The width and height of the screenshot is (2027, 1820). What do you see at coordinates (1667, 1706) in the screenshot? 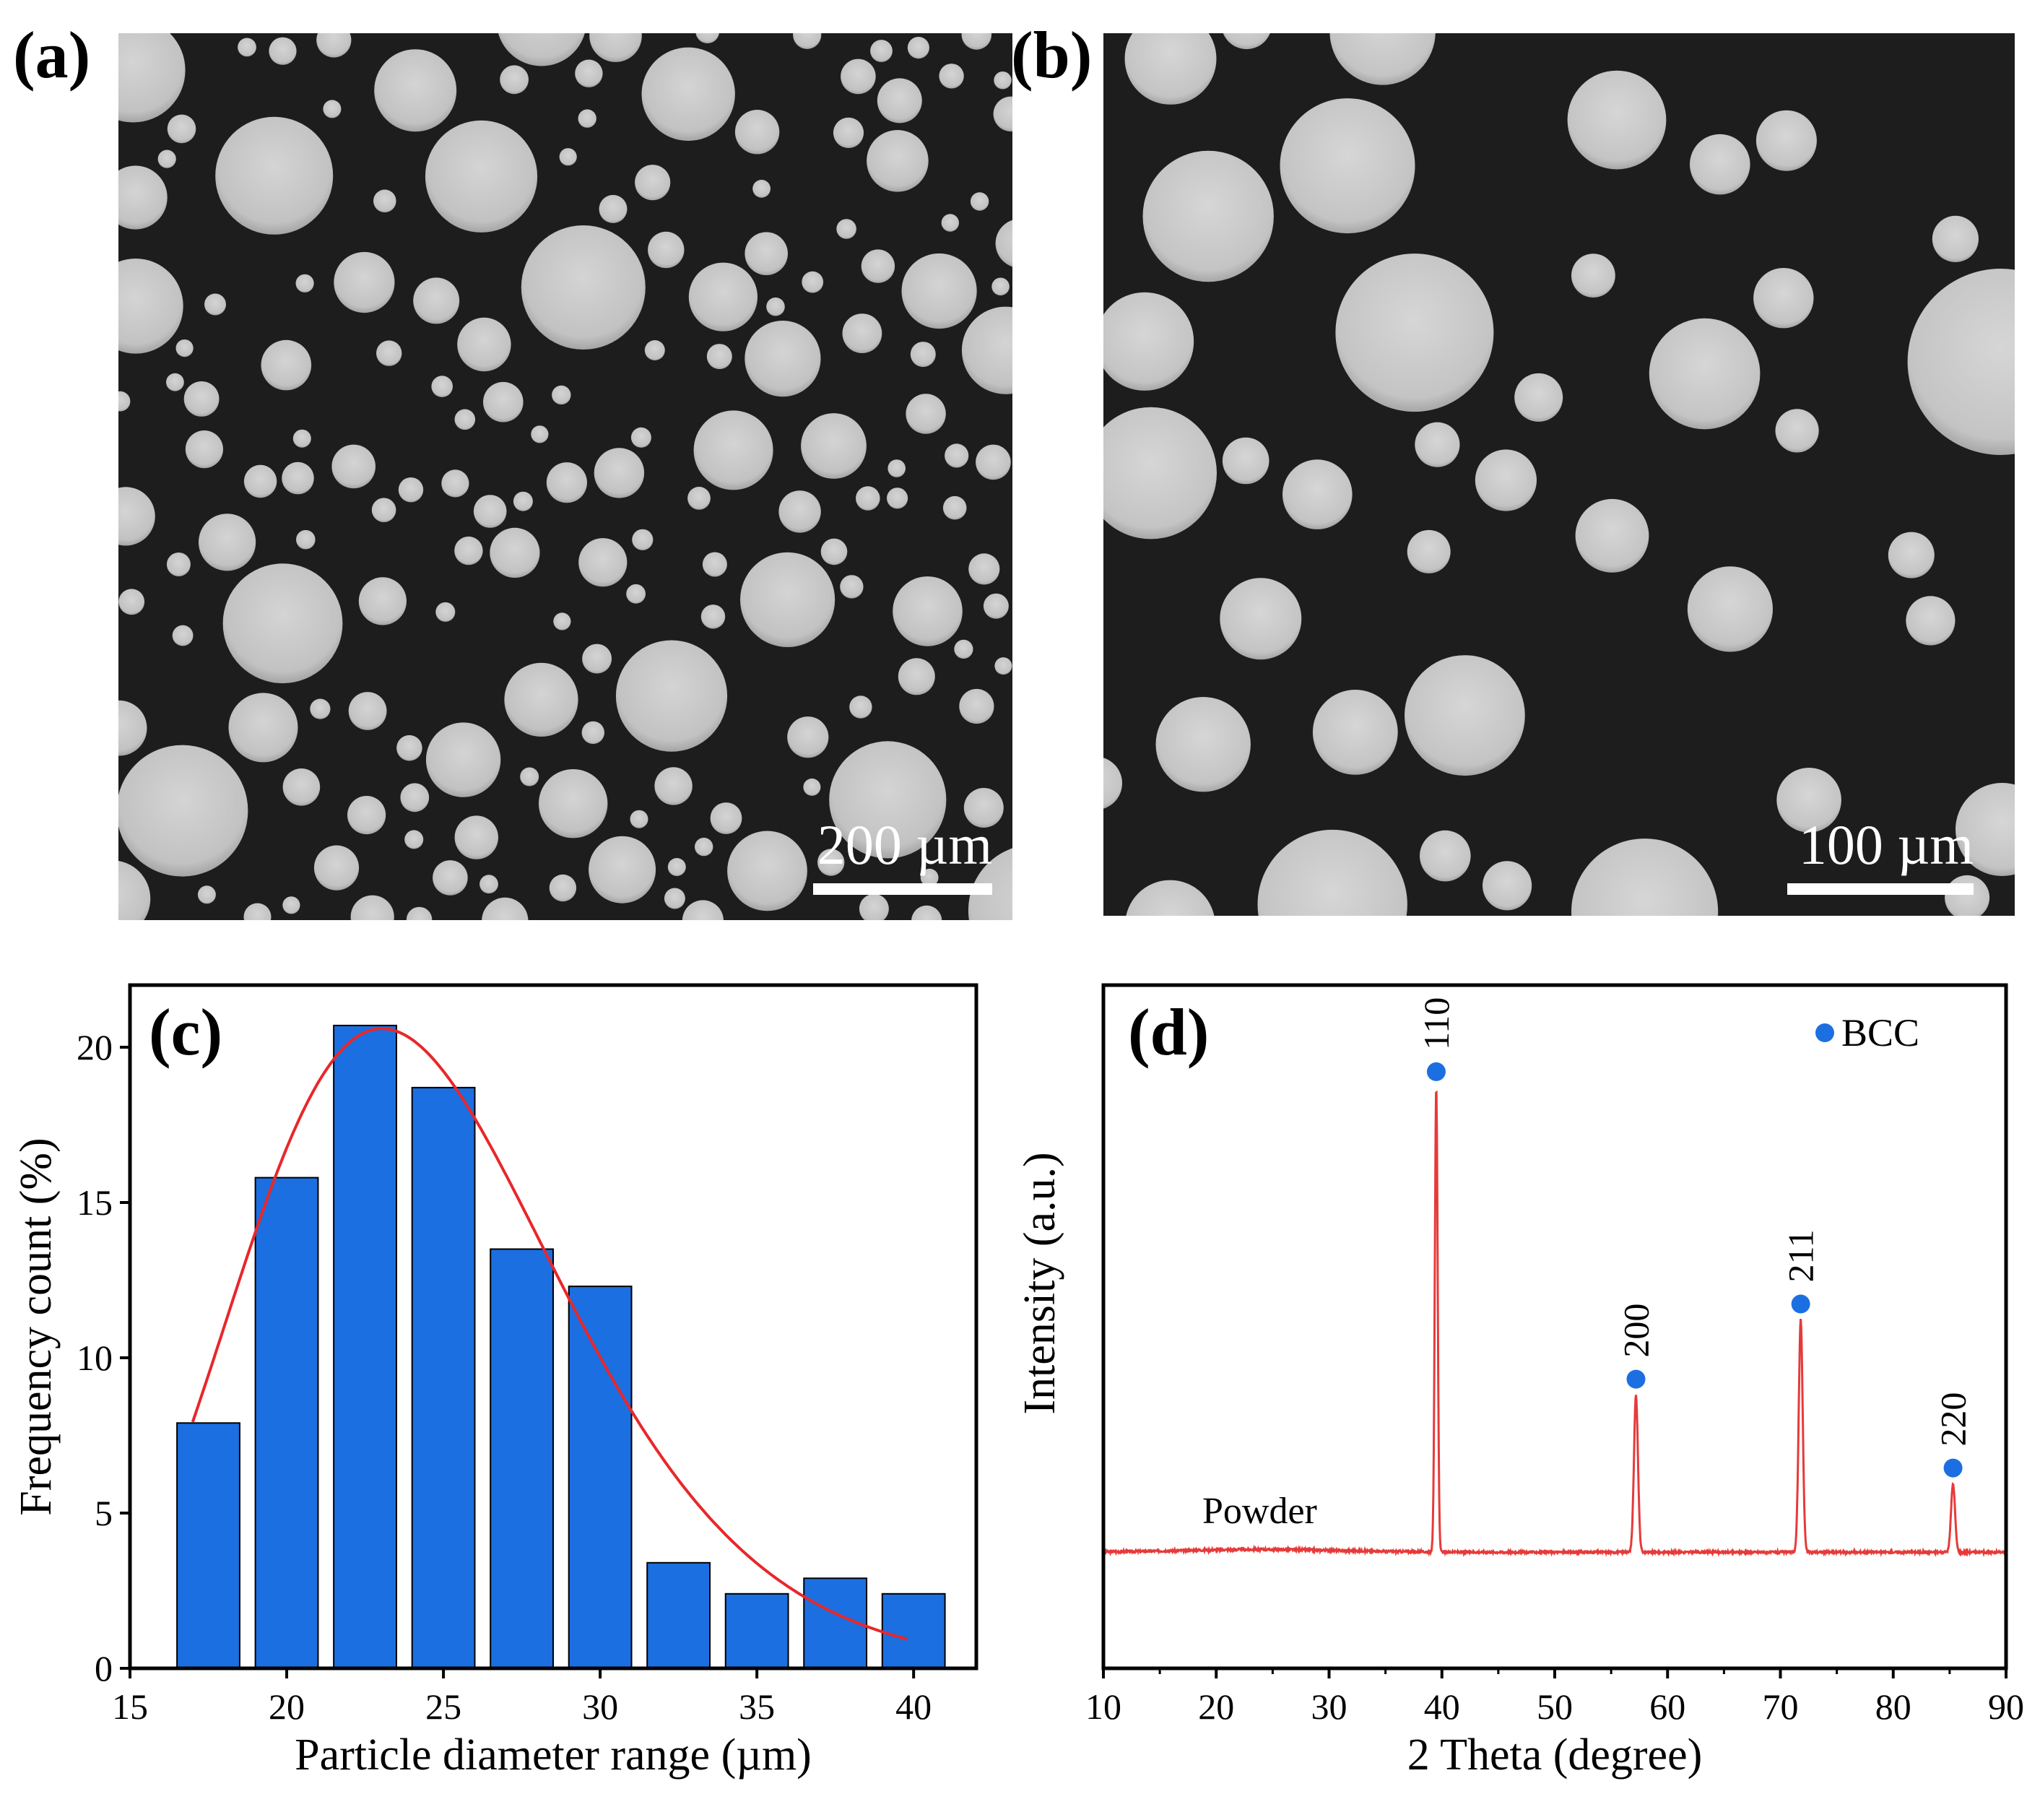
I see `x-tick-label: 60` at bounding box center [1667, 1706].